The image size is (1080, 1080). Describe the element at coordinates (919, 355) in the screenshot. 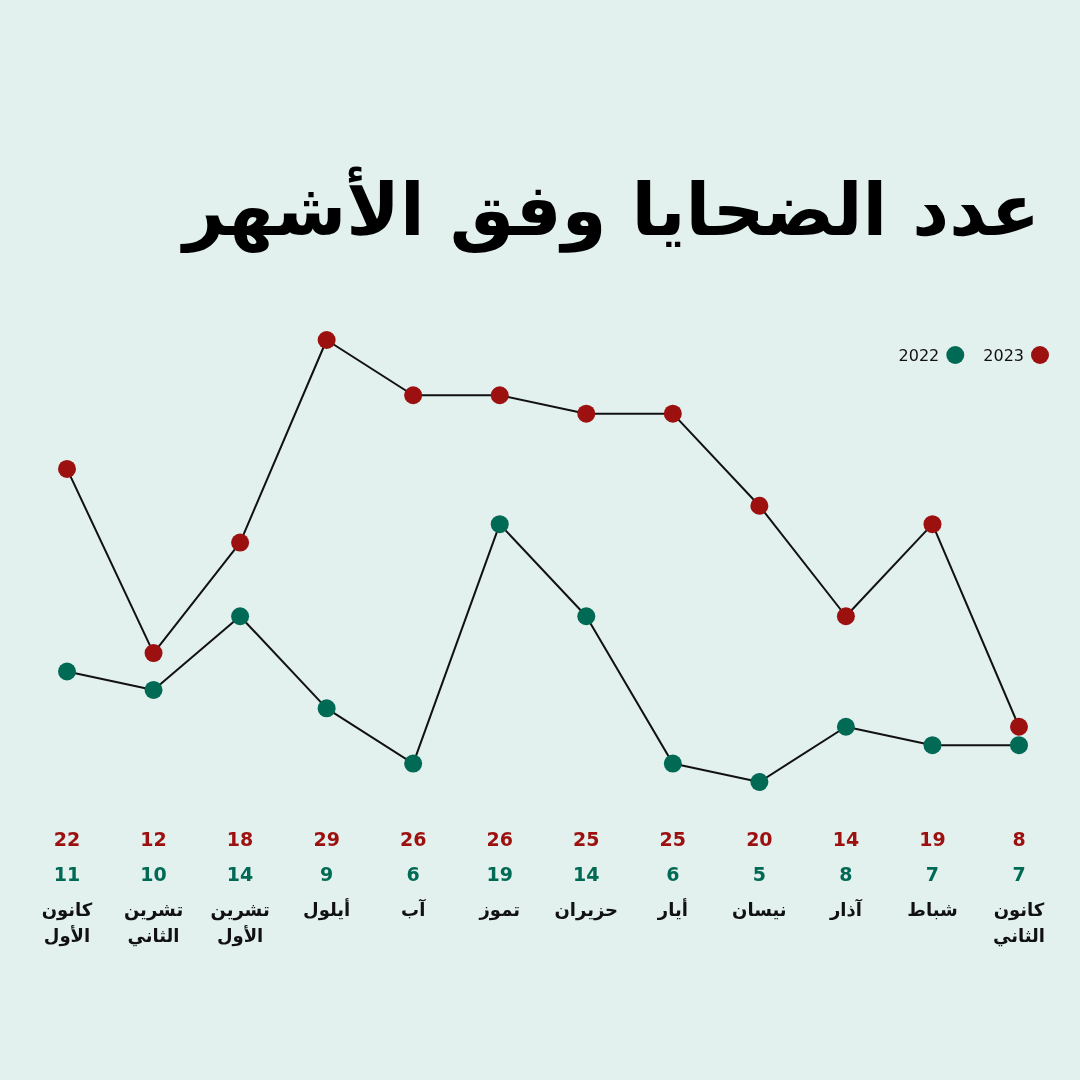

I see `legend-label: 2022` at that location.